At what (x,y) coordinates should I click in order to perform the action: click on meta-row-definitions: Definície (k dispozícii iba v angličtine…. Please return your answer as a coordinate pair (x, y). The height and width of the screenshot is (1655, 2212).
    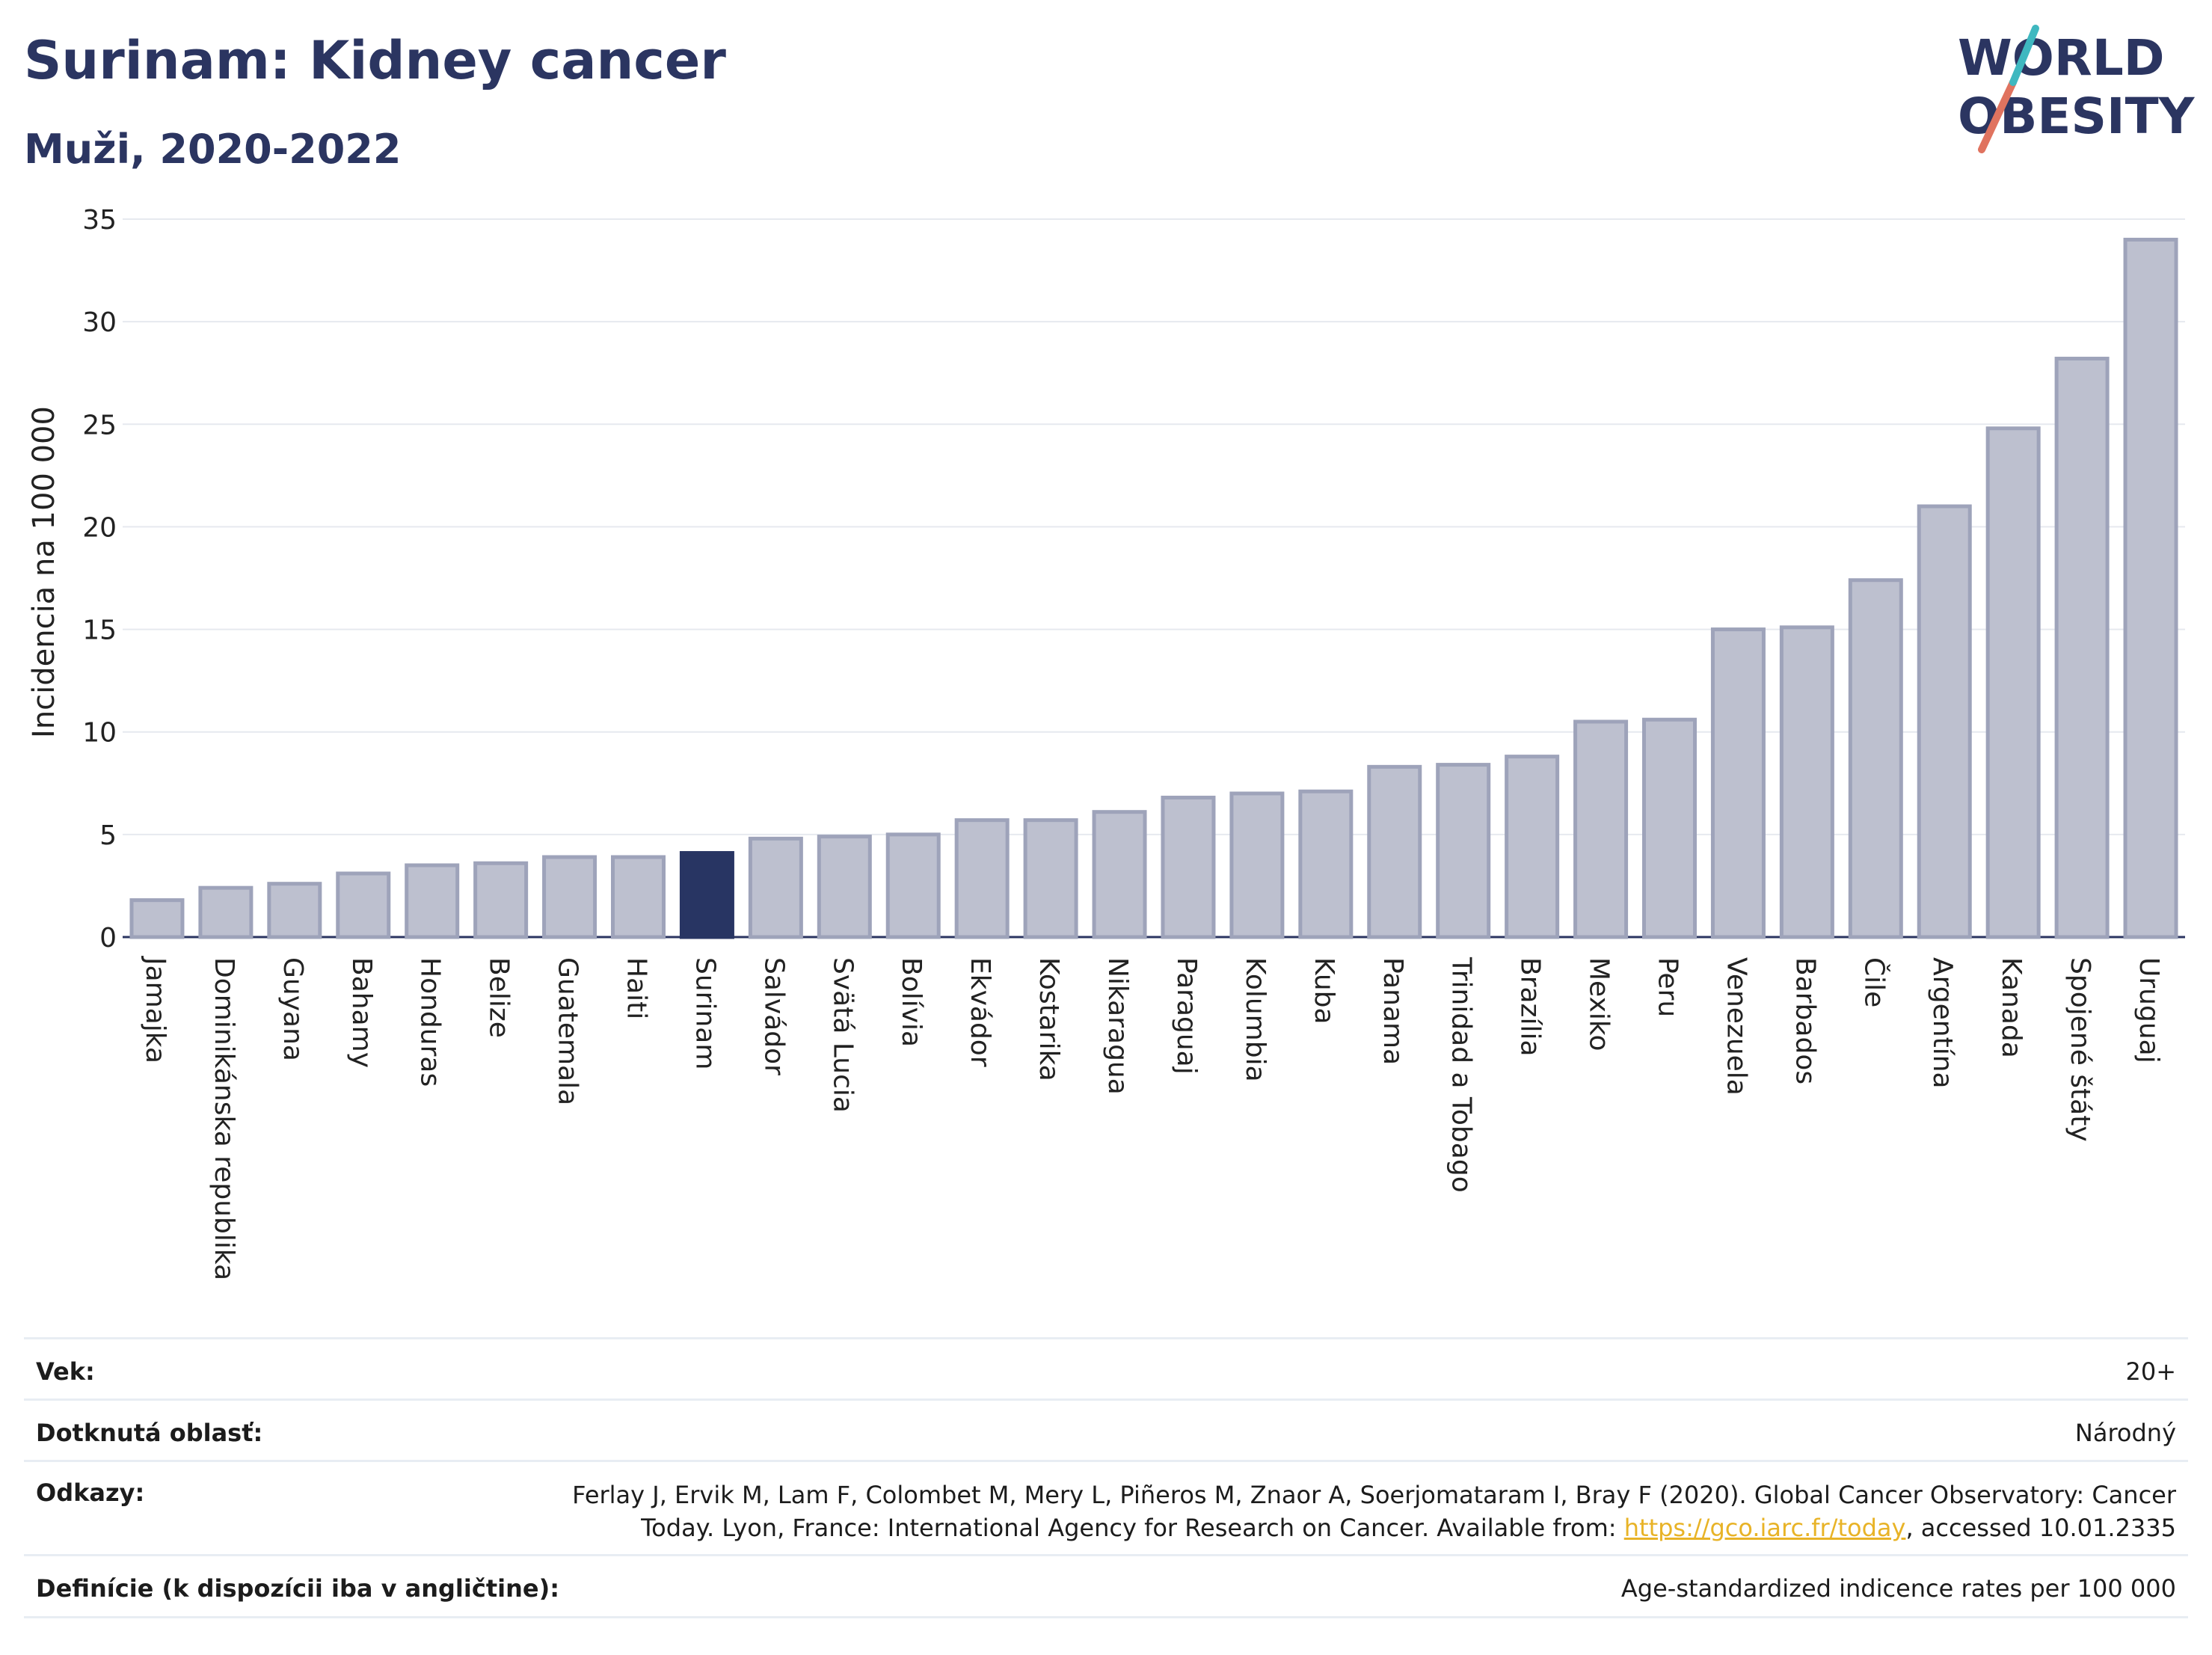
    Looking at the image, I should click on (1106, 1586).